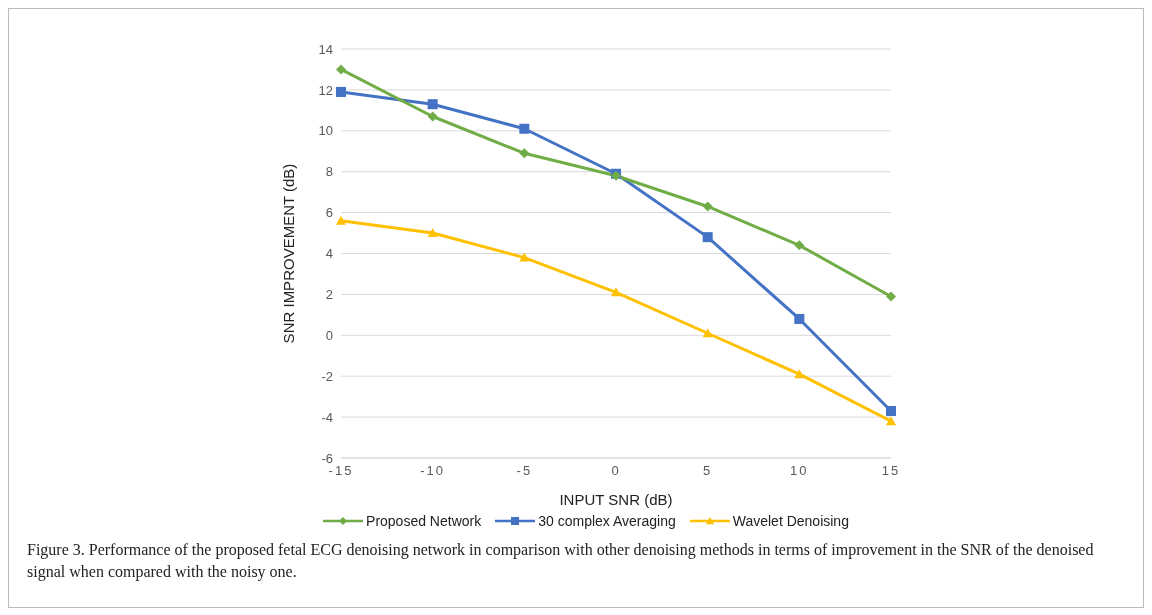  What do you see at coordinates (289, 253) in the screenshot?
I see `y-axis-title: SNR IMPROVEMENT (dB)` at bounding box center [289, 253].